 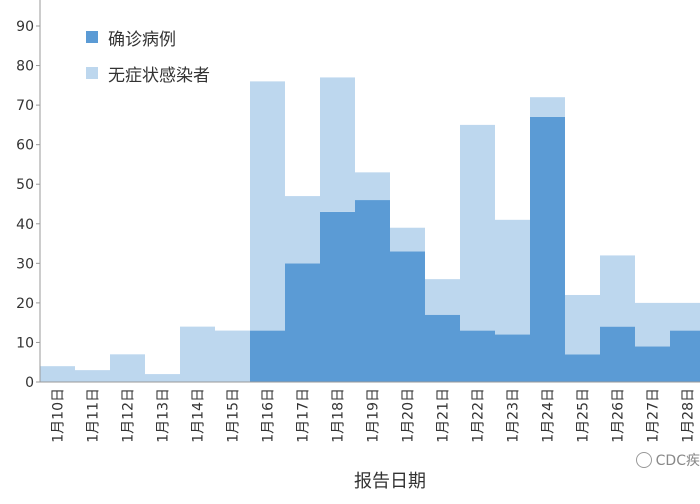 I want to click on x-tick-label-13: 1月22日, so click(x=479, y=415).